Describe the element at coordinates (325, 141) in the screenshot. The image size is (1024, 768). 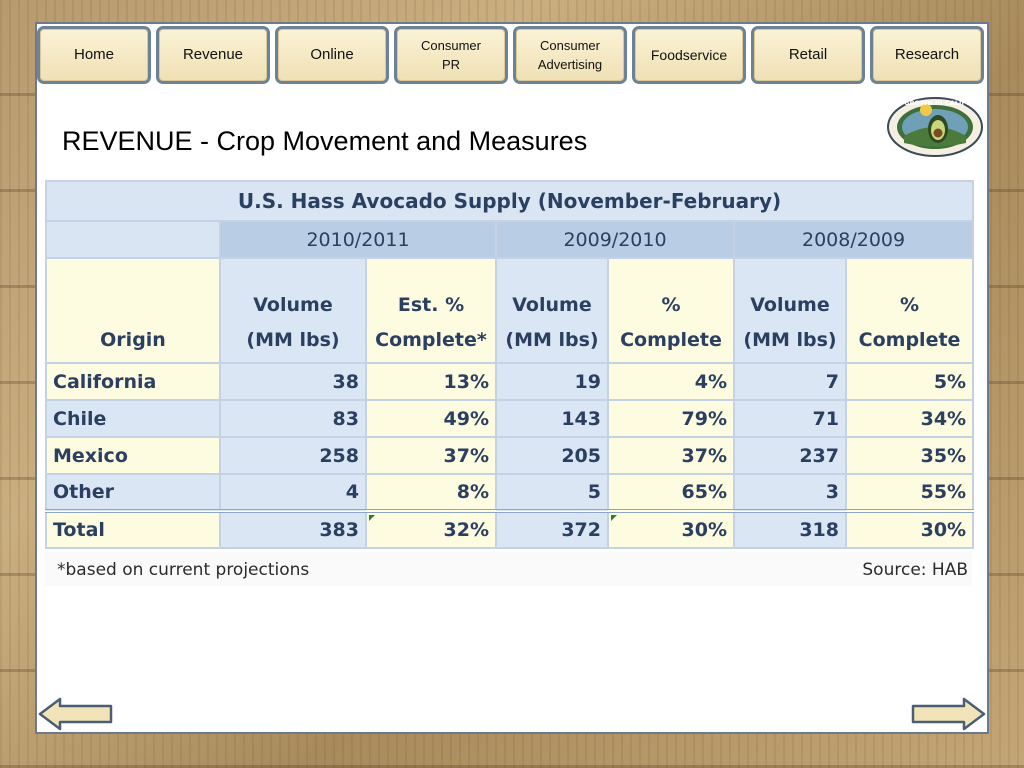
I see `page-title: REVENUE - Crop Movement and Measures` at that location.